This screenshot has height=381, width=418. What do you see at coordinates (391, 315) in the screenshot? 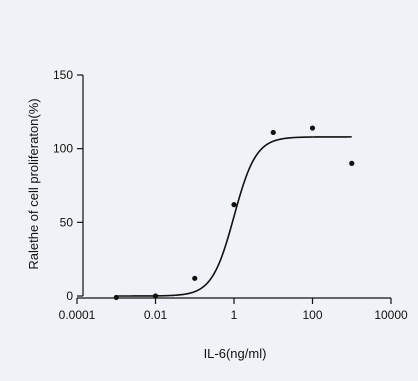
I see `x-tick-label: 10000` at bounding box center [391, 315].